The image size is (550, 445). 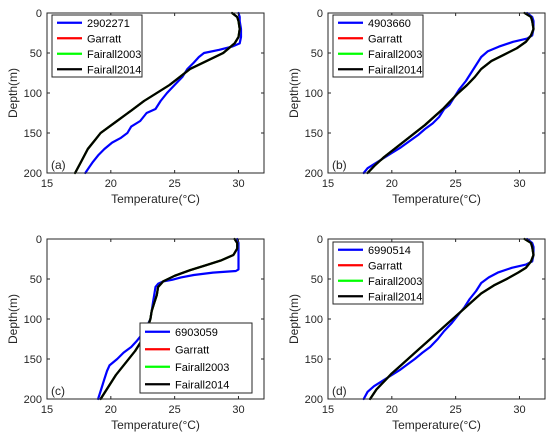 What do you see at coordinates (58, 391) in the screenshot?
I see `panel-label: (c)` at bounding box center [58, 391].